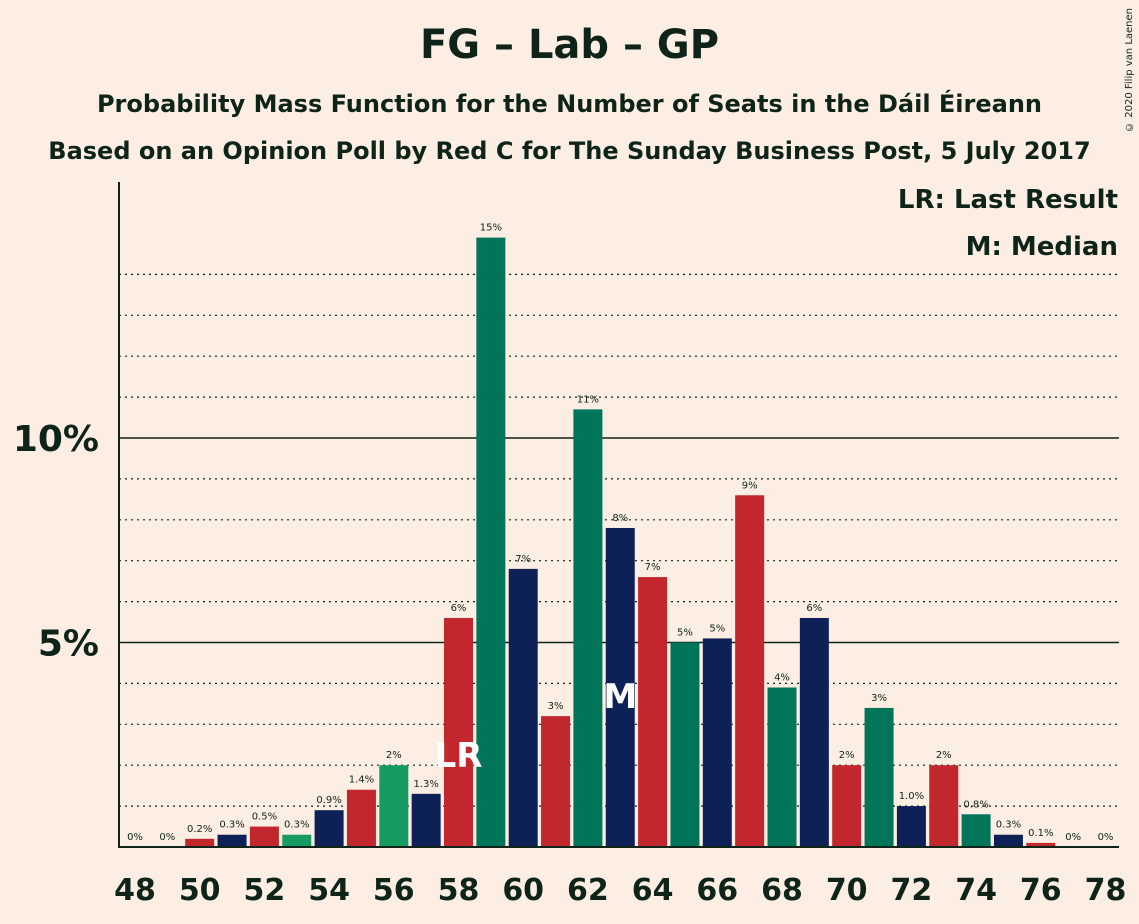 Image resolution: width=1139 pixels, height=924 pixels. What do you see at coordinates (944, 755) in the screenshot?
I see `value-label-73: 2%` at bounding box center [944, 755].